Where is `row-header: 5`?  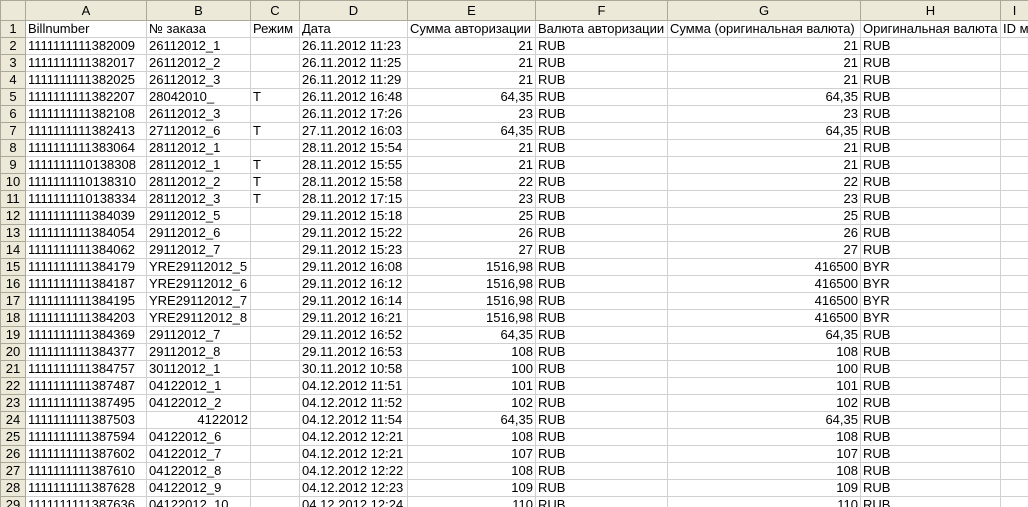
row-header: 5 is located at coordinates (13, 97).